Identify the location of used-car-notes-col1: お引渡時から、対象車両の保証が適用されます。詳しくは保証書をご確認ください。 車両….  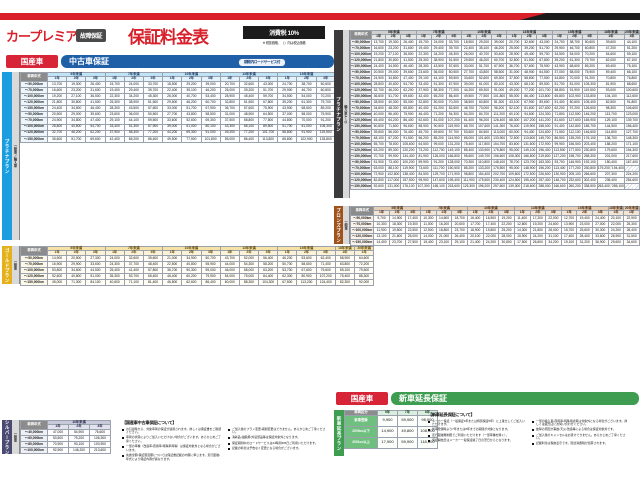
(172, 445).